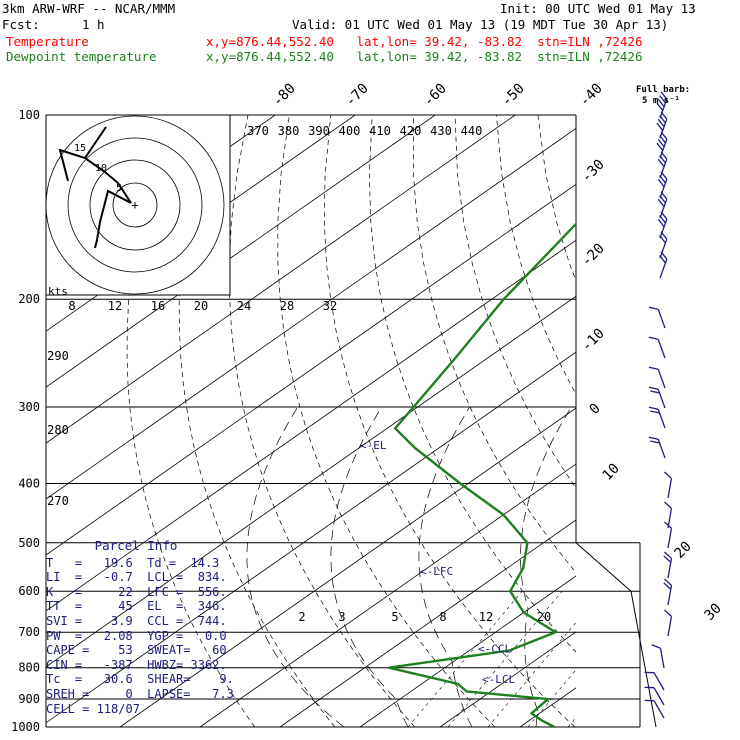 This screenshot has height=740, width=740. What do you see at coordinates (593, 340) in the screenshot?
I see `isotherm-label: -10` at bounding box center [593, 340].